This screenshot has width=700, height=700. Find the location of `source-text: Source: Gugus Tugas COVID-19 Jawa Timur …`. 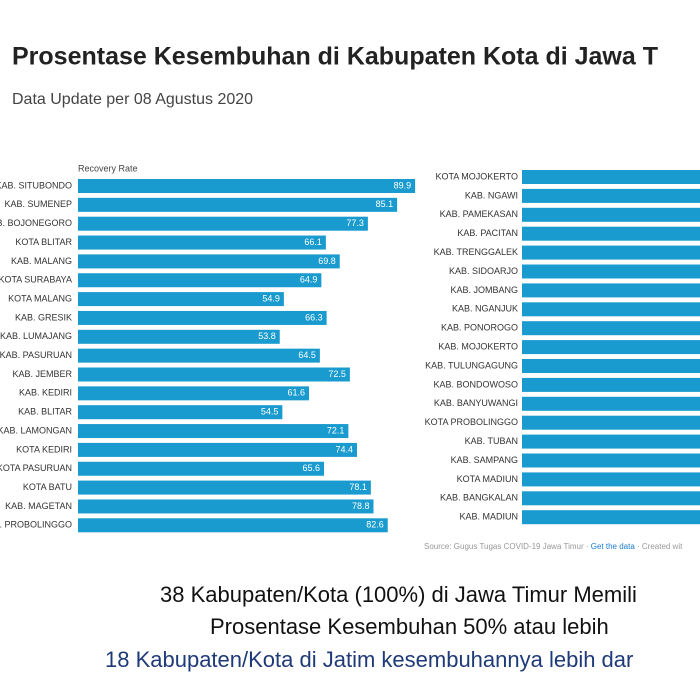

source-text: Source: Gugus Tugas COVID-19 Jawa Timur … is located at coordinates (507, 546).